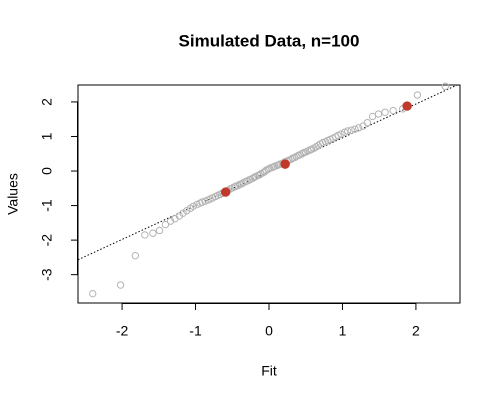 This screenshot has width=500, height=401. Describe the element at coordinates (269, 371) in the screenshot. I see `x-axis-label: Fit` at that location.